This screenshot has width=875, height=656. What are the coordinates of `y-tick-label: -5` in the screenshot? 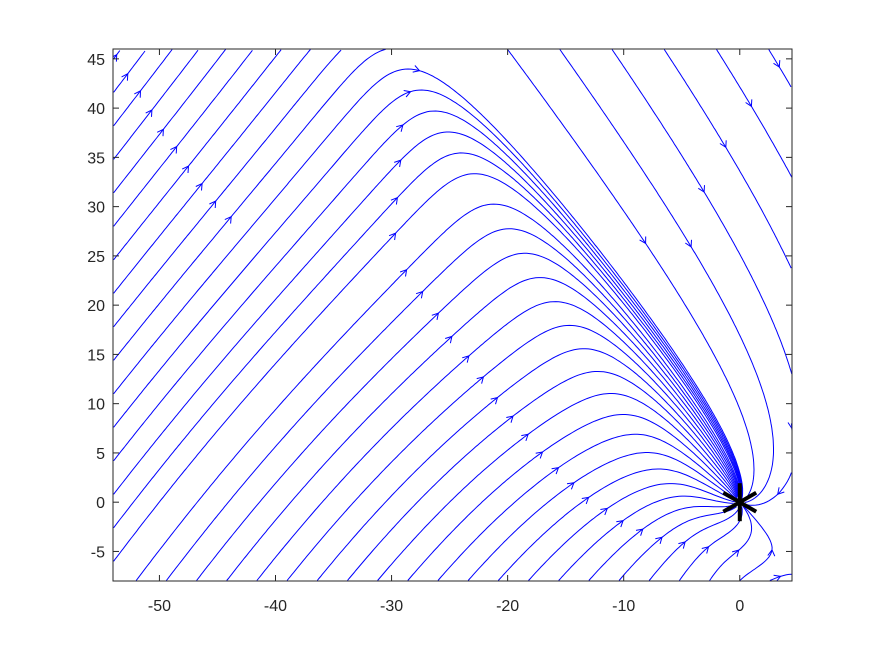 It's located at (98, 552).